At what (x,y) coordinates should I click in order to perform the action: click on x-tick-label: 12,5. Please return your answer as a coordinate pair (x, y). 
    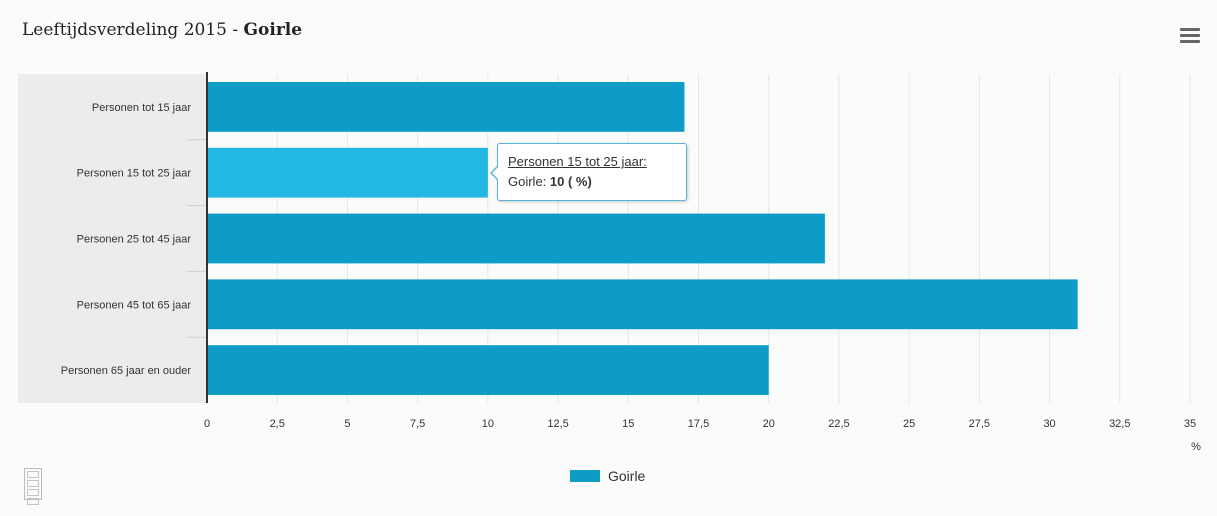
    Looking at the image, I should click on (557, 424).